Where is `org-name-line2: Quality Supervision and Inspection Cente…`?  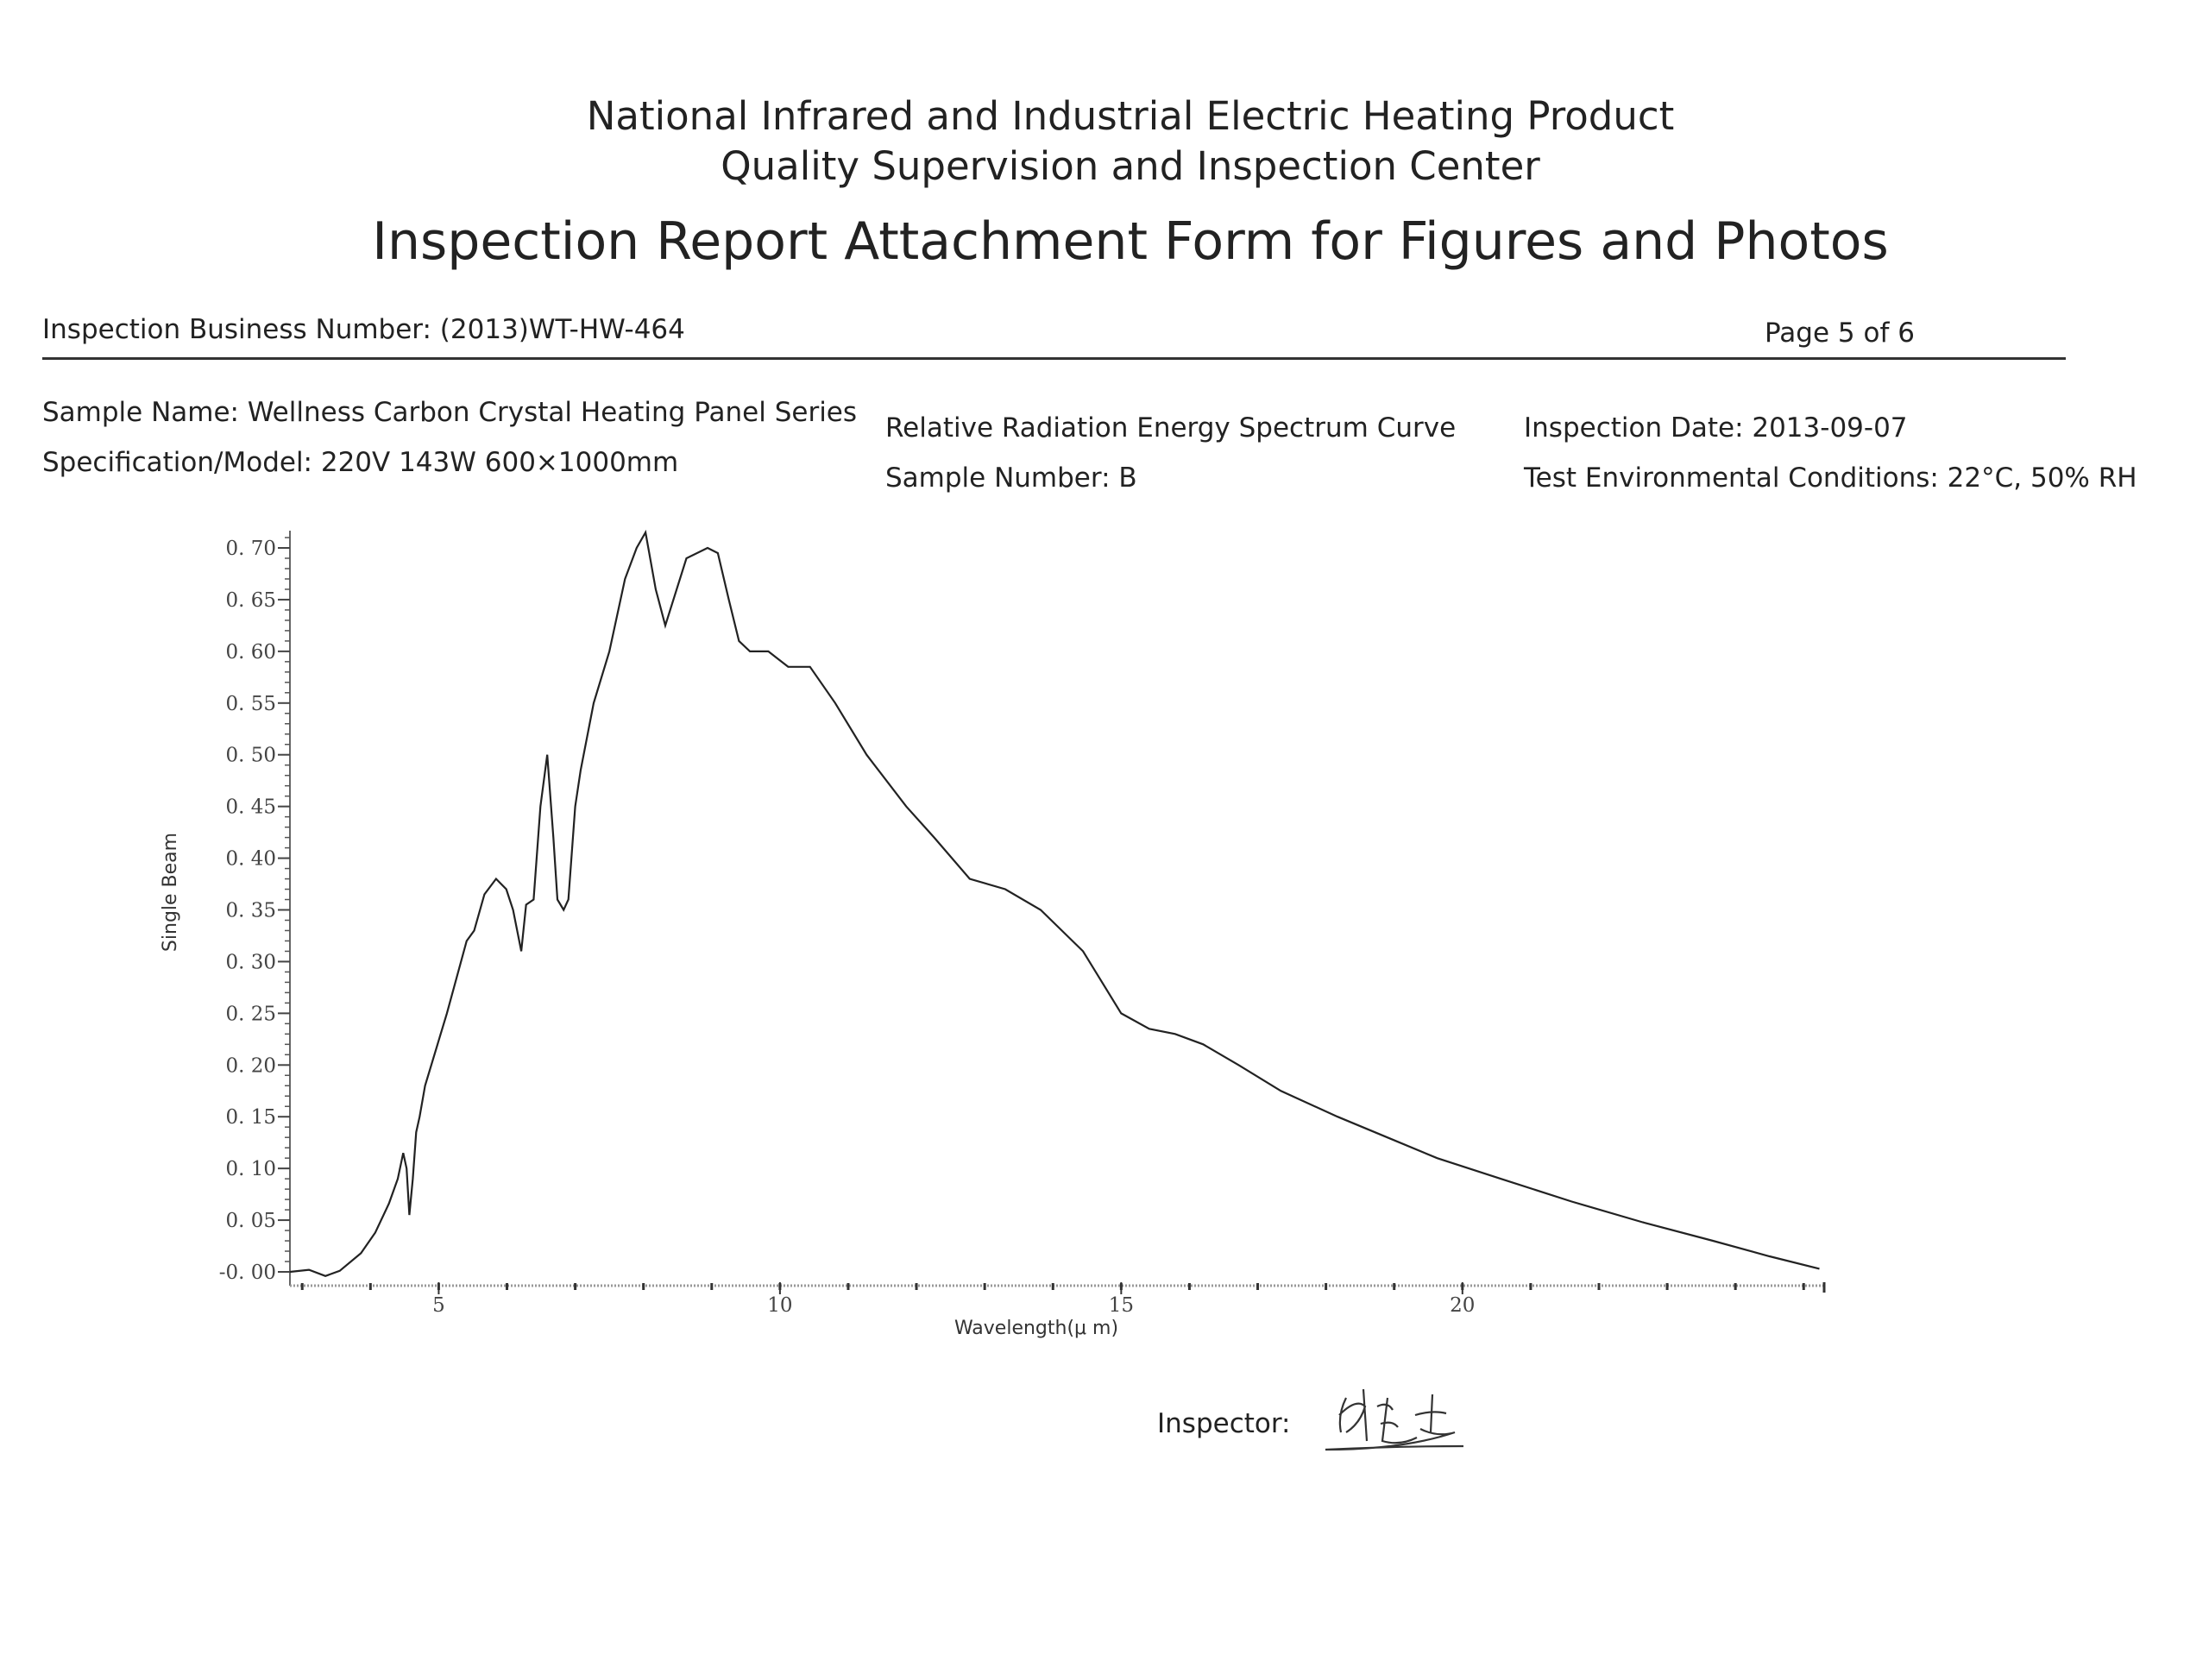
org-name-line2: Quality Supervision and Inspection Cente… is located at coordinates (1130, 166).